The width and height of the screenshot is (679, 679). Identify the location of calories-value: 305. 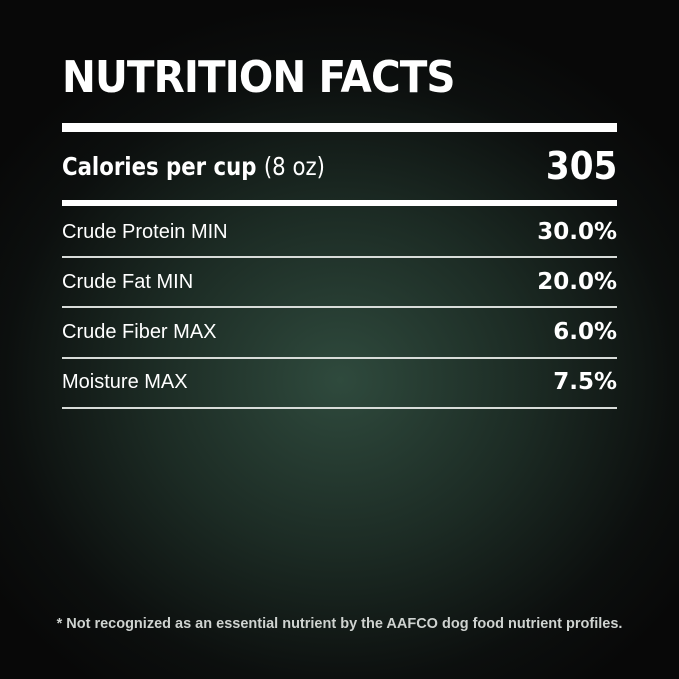
(581, 166).